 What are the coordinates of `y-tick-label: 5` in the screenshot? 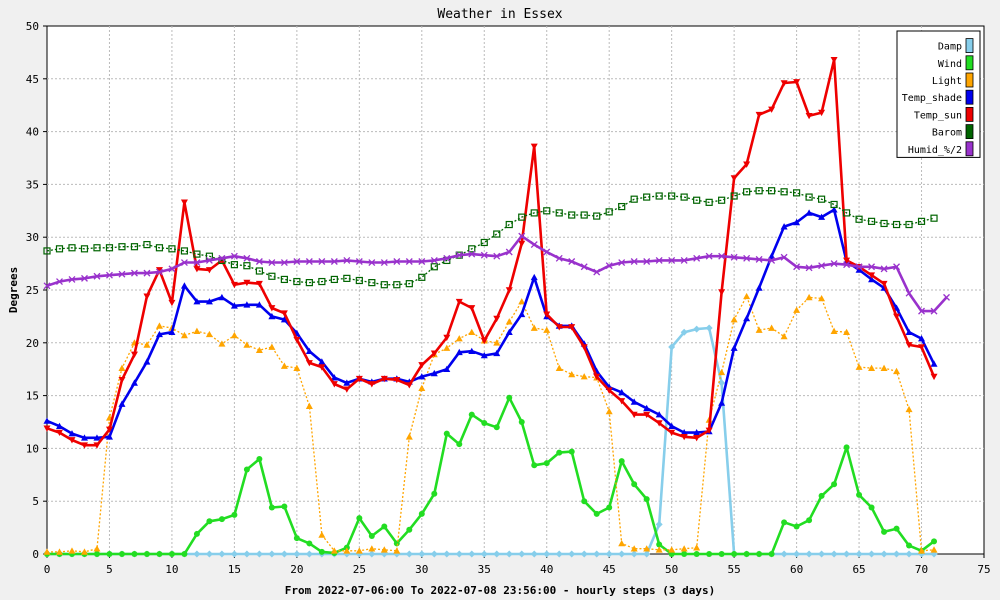 It's located at (35, 501).